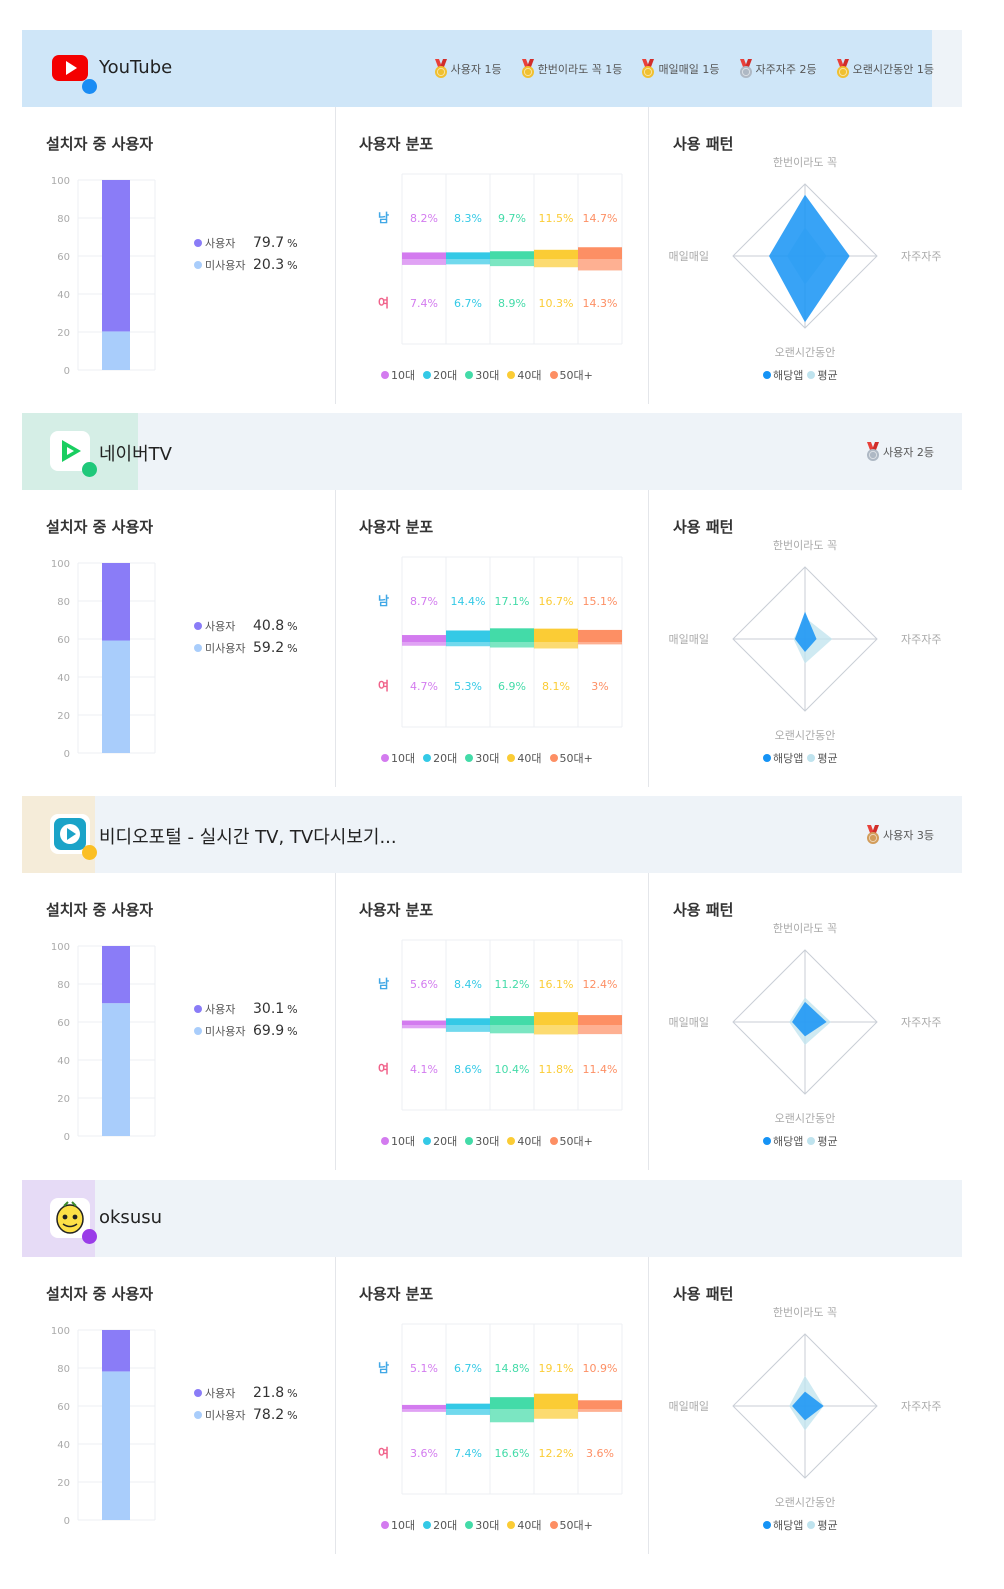  What do you see at coordinates (492, 834) in the screenshot?
I see `app-header: 비디오포털 - 실시간 TV, TV다시보기... 사용자 3등` at bounding box center [492, 834].